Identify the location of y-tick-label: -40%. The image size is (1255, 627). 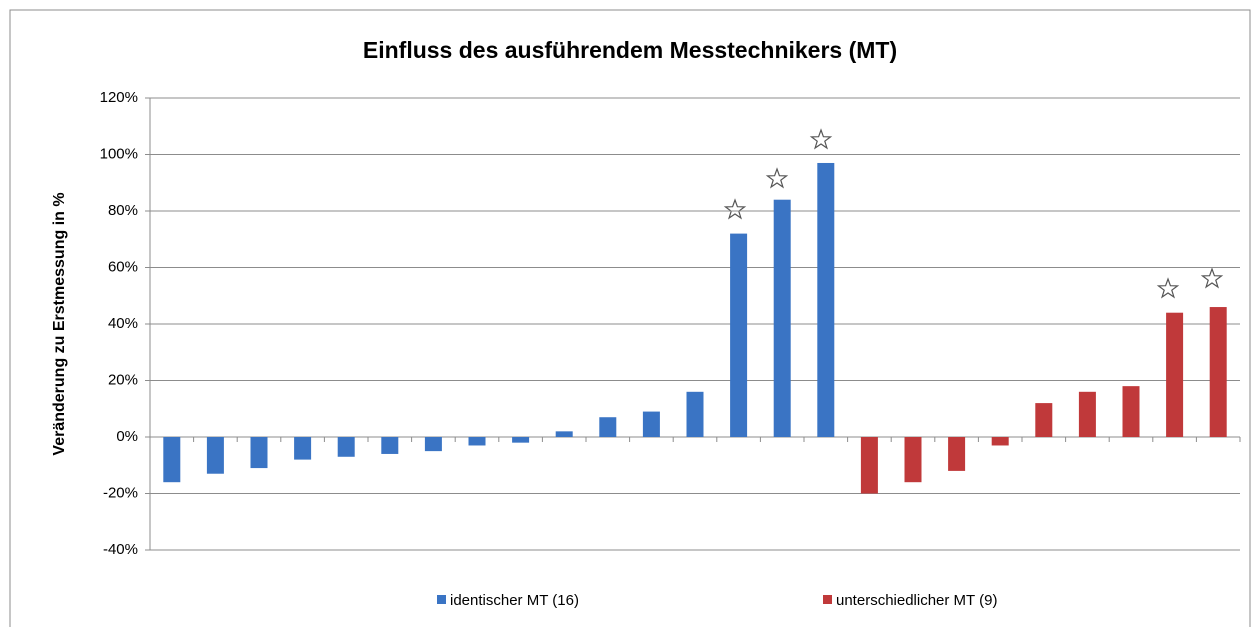
(120, 549).